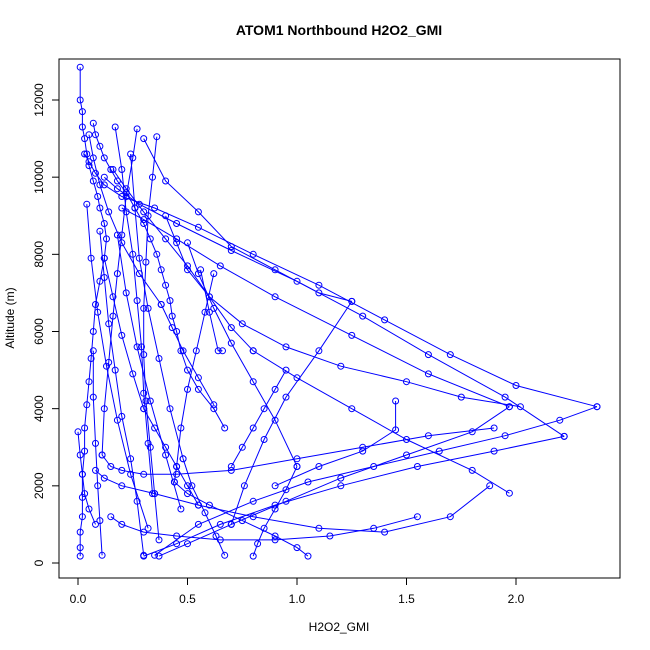 This screenshot has width=650, height=650. I want to click on y-tick-label: 10000, so click(39, 177).